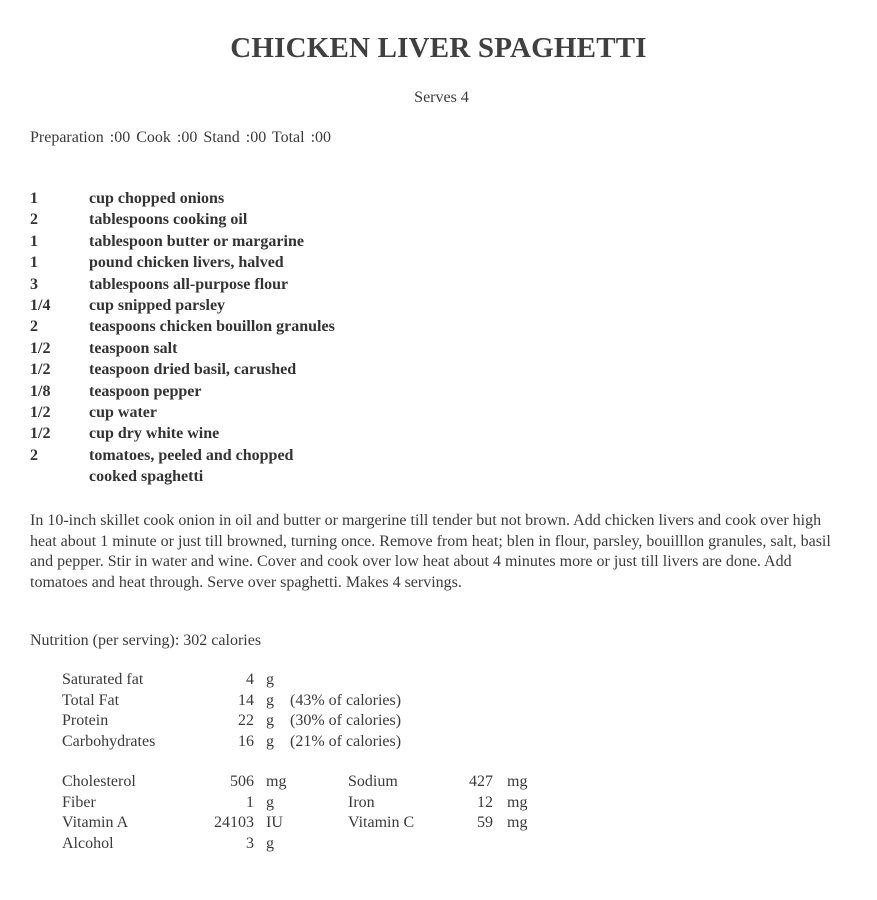 Image resolution: width=877 pixels, height=900 pixels. I want to click on nutrient-label: Protein, so click(85, 721).